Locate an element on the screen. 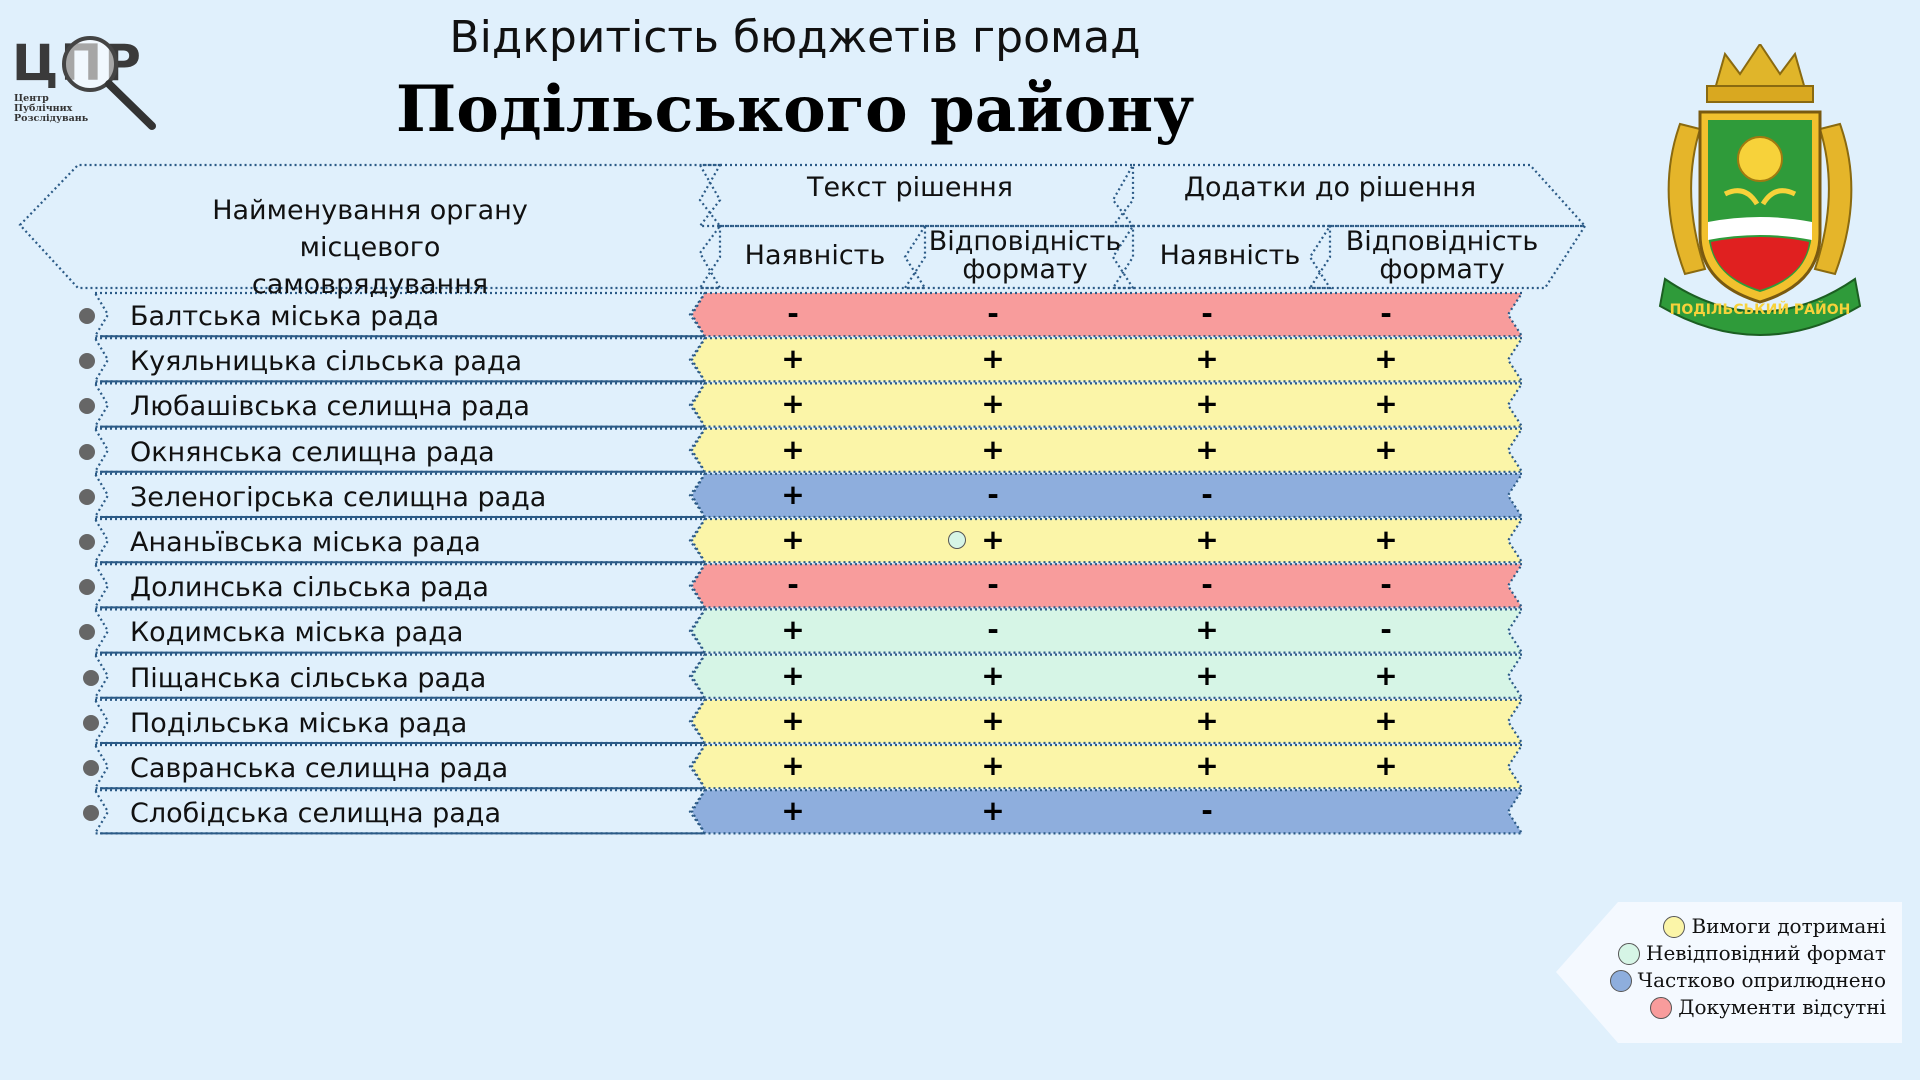  legend-label: Частково оприлюднено is located at coordinates (1761, 980).